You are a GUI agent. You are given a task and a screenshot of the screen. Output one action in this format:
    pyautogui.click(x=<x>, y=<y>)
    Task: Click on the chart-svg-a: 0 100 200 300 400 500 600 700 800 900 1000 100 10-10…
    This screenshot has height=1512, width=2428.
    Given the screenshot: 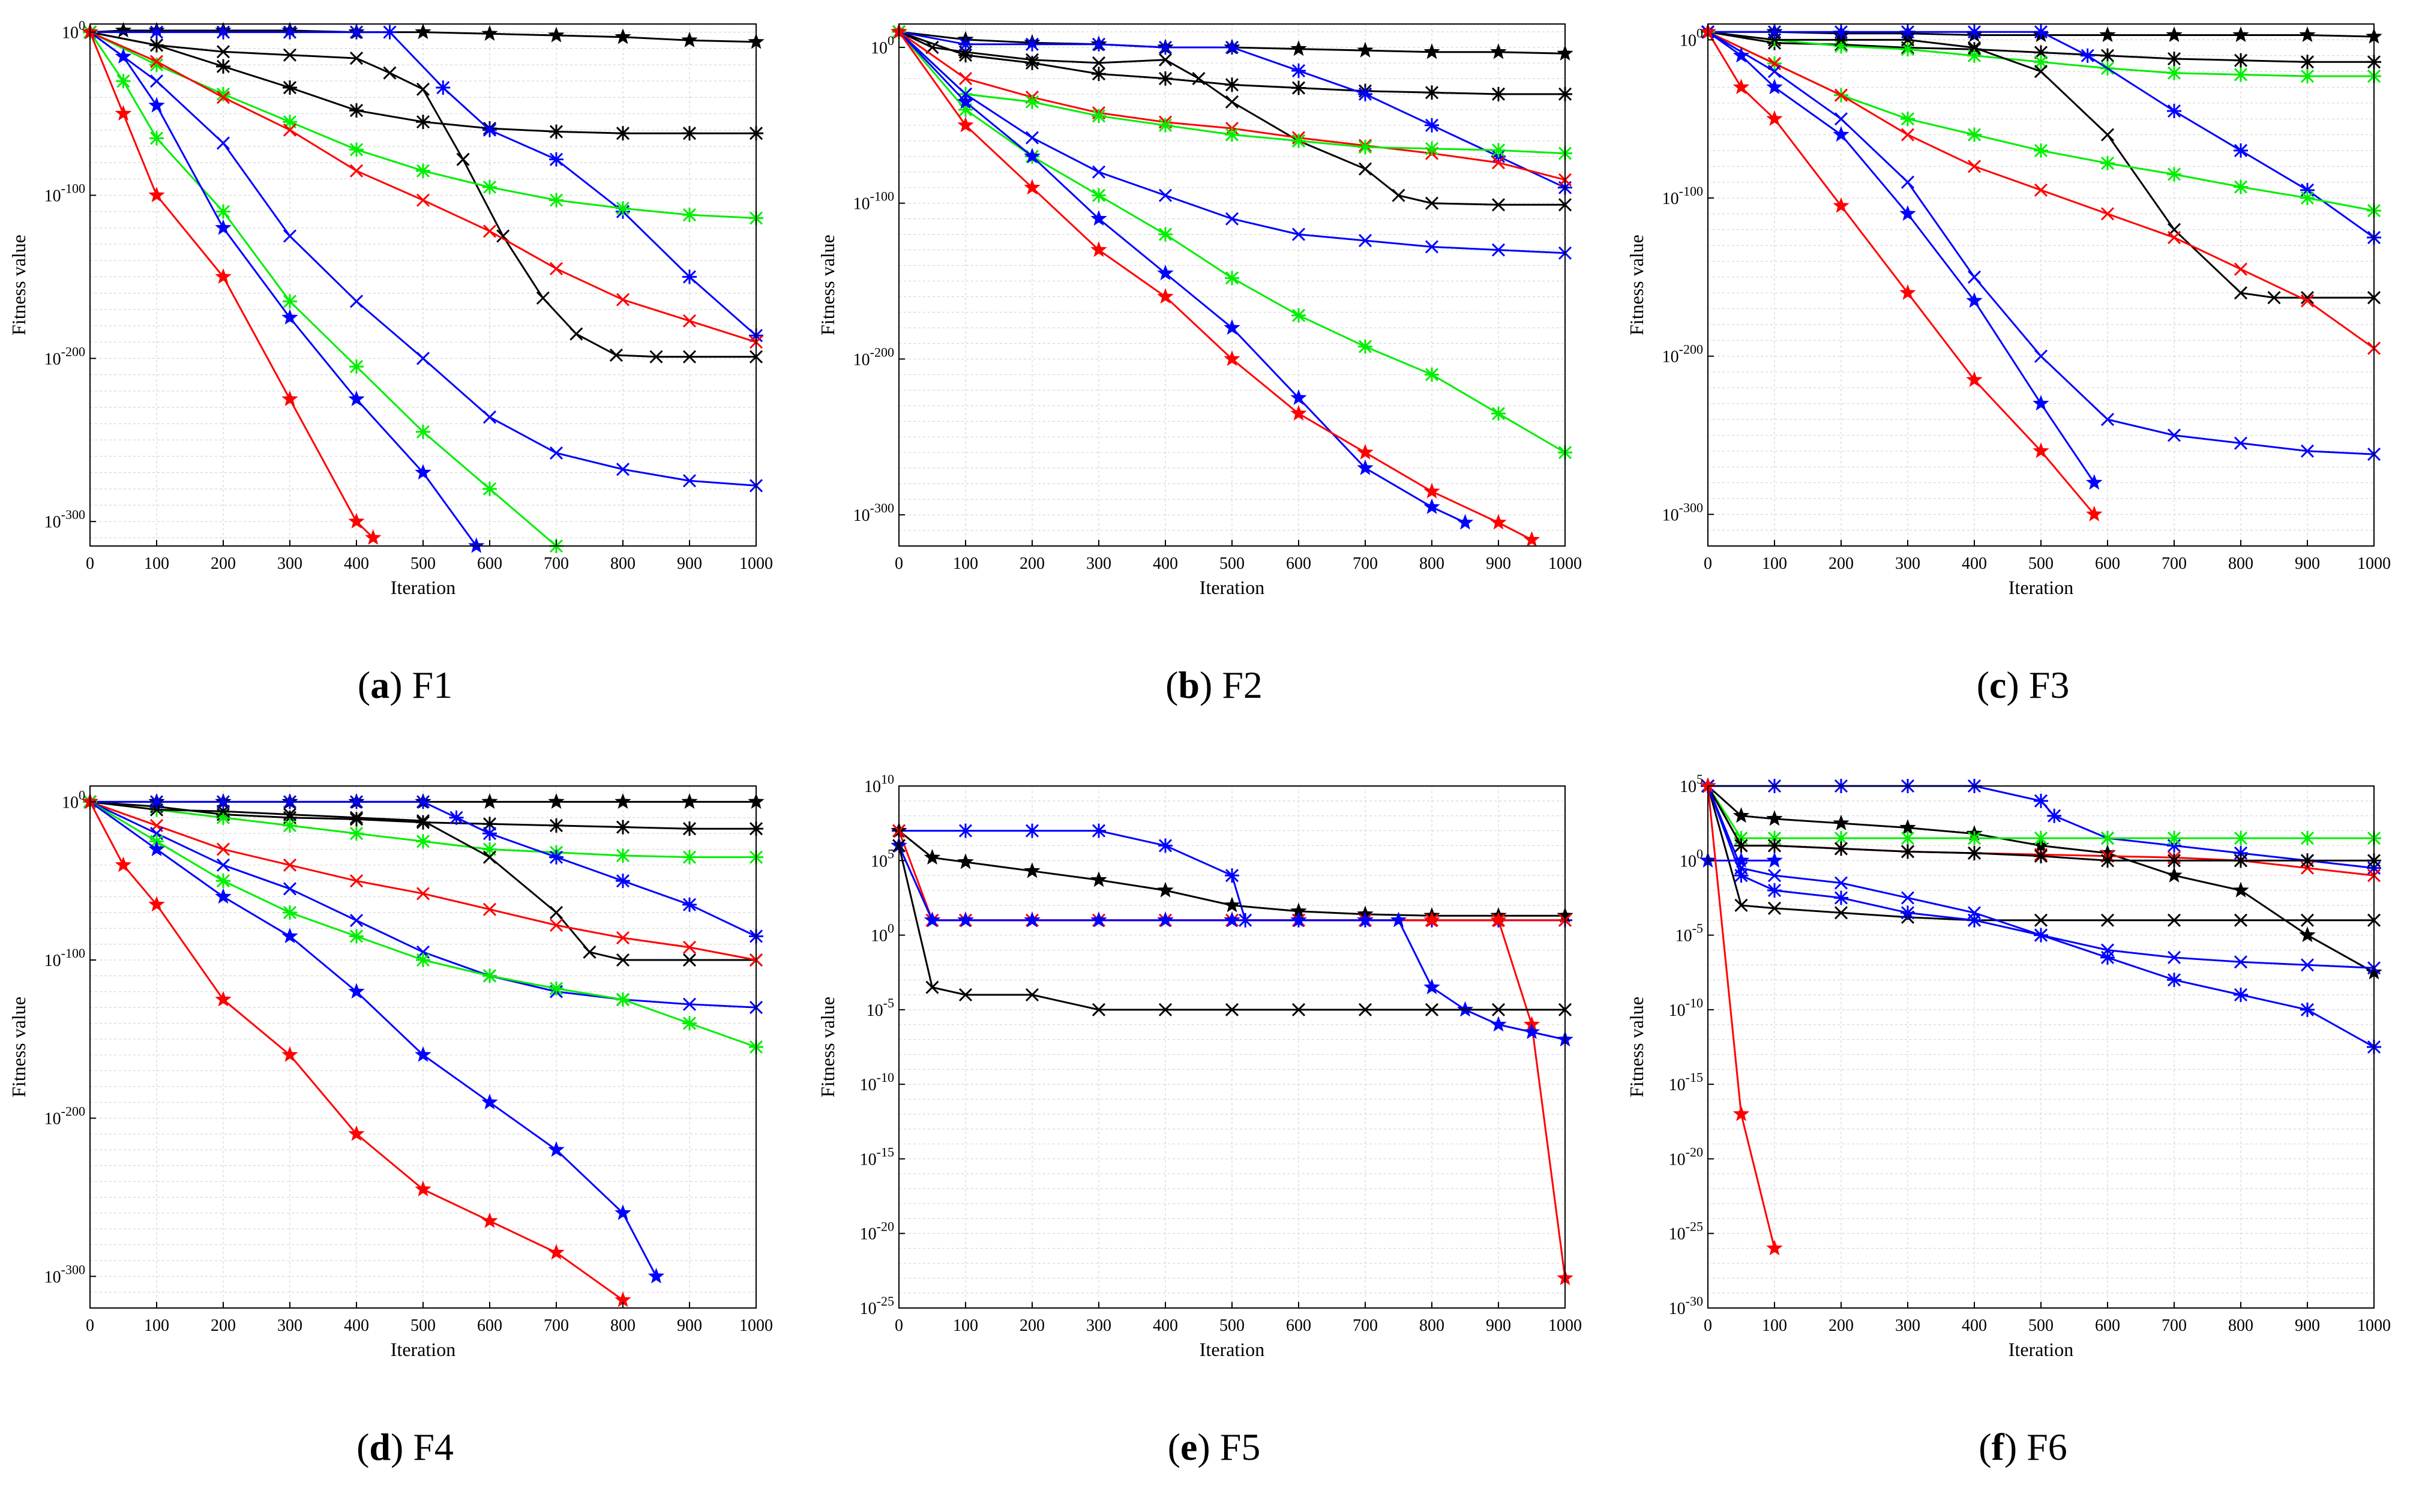 What is the action you would take?
    pyautogui.click(x=391, y=308)
    